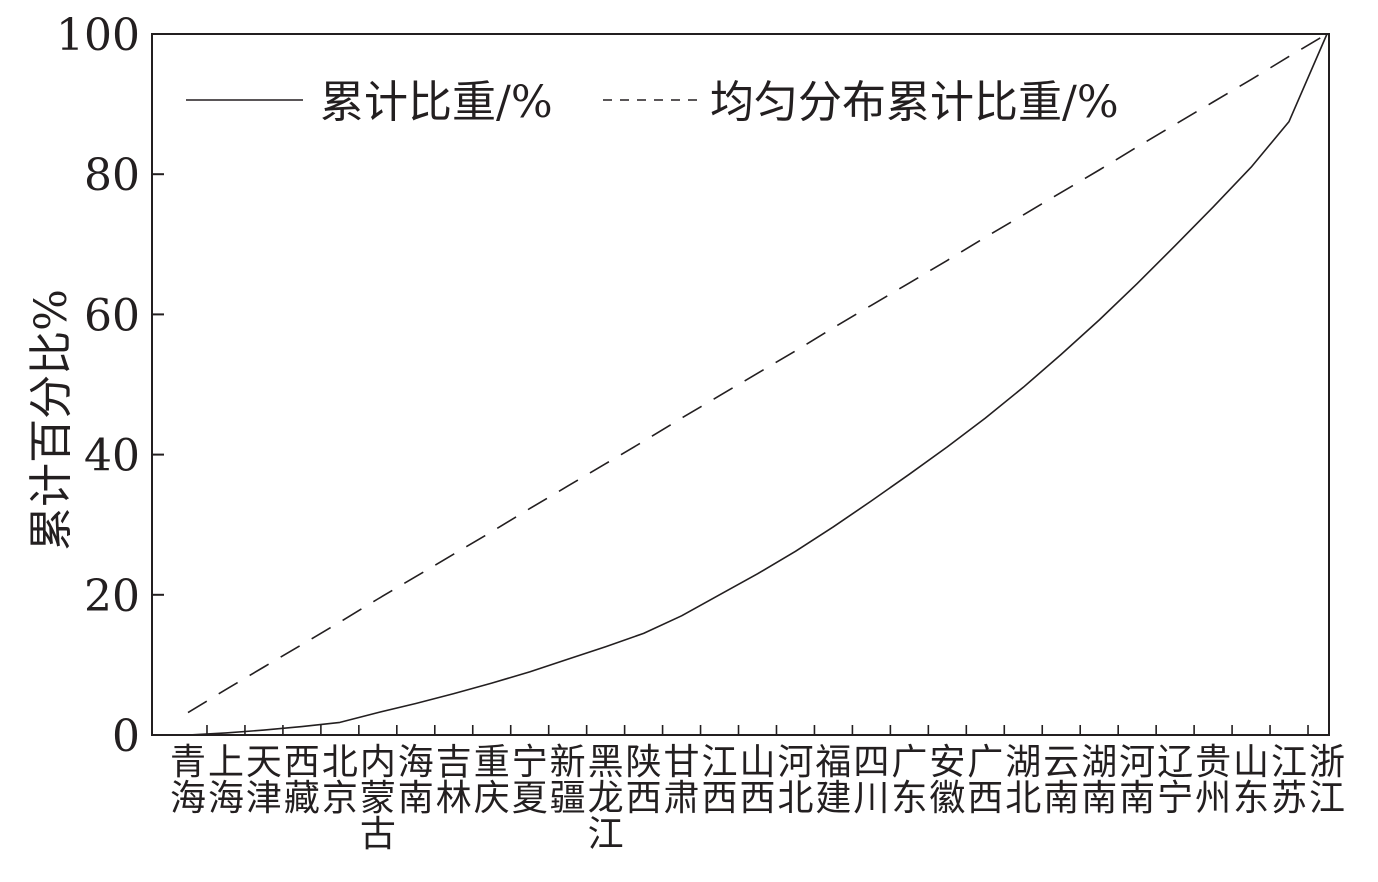 This screenshot has height=882, width=1378. I want to click on y-tick-label: 40, so click(112, 456).